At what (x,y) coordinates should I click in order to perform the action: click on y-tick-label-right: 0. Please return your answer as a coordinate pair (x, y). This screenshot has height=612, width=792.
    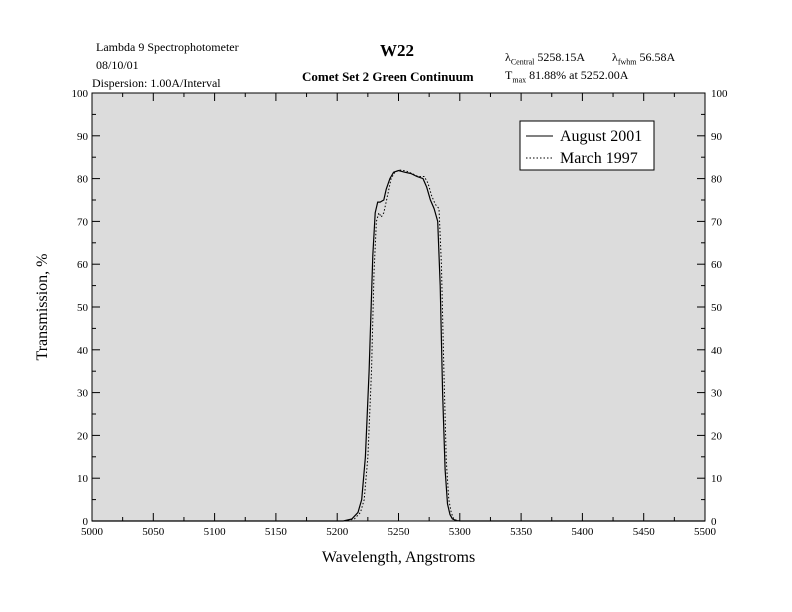
    Looking at the image, I should click on (714, 522).